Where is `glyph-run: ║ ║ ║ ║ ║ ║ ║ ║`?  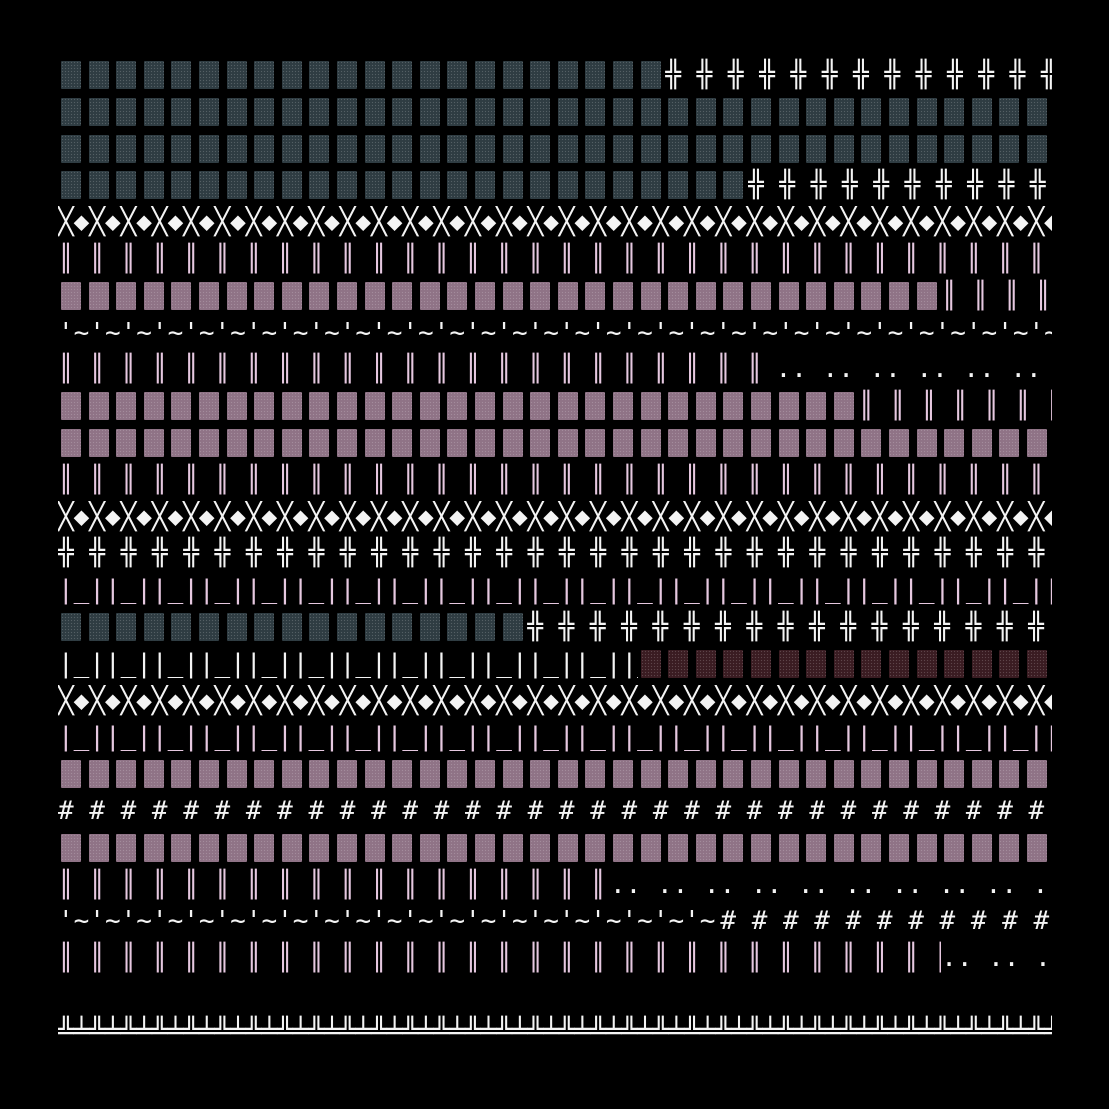 glyph-run: ║ ║ ║ ║ ║ ║ ║ ║ is located at coordinates (954, 406).